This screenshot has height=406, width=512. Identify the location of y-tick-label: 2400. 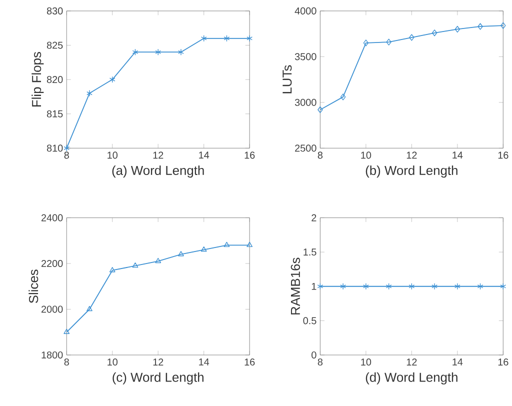
(52, 218).